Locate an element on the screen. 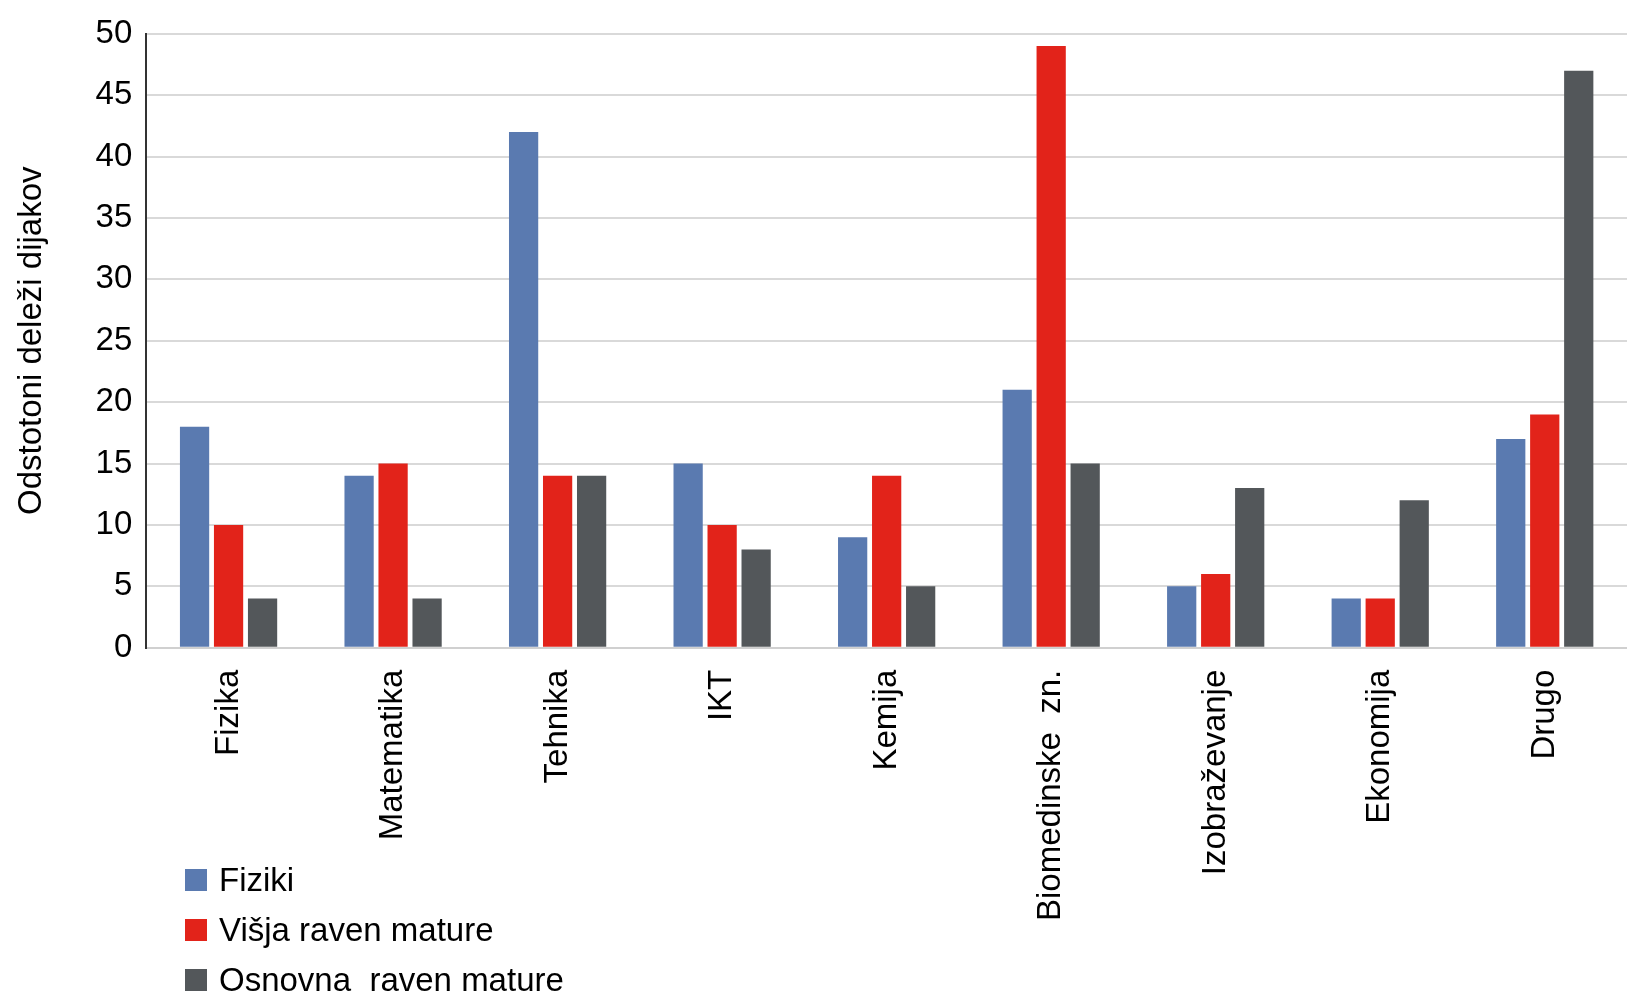  x-tick-label: Fizika is located at coordinates (226, 712).